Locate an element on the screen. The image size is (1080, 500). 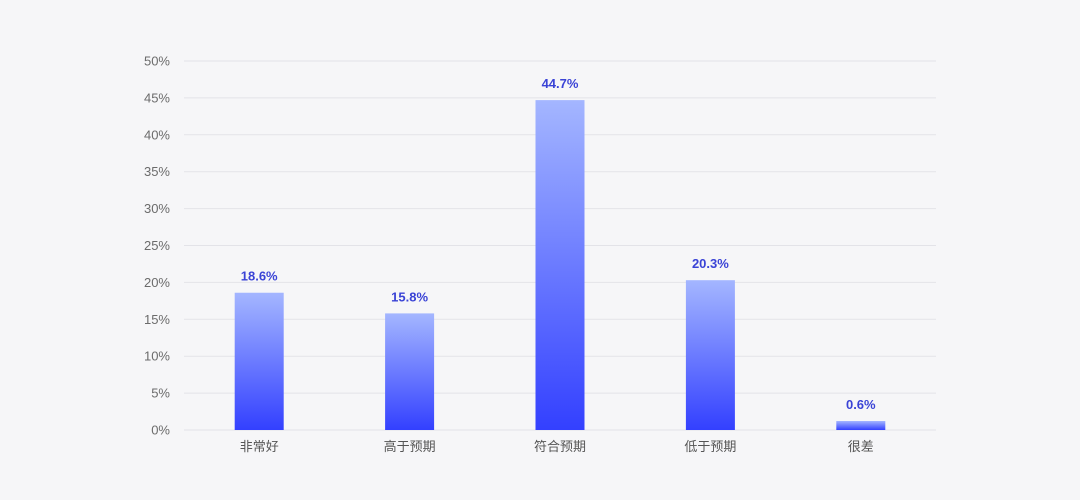
y-tick-label: 40% is located at coordinates (157, 134).